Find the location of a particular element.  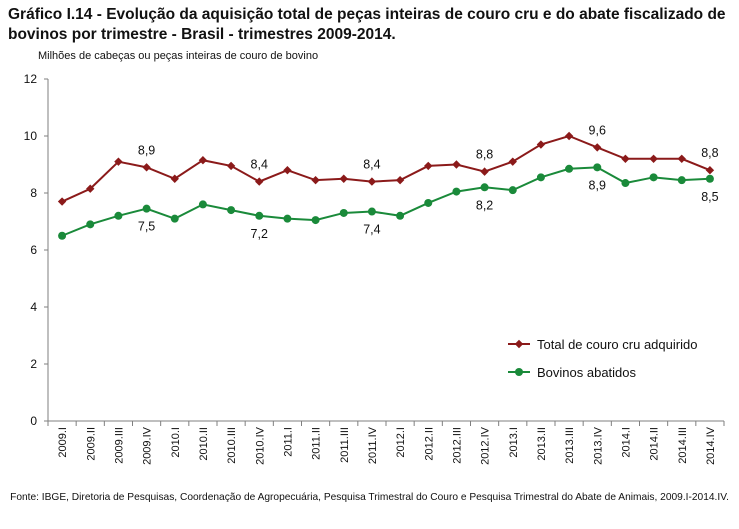

data-label: 9,6 is located at coordinates (597, 130).